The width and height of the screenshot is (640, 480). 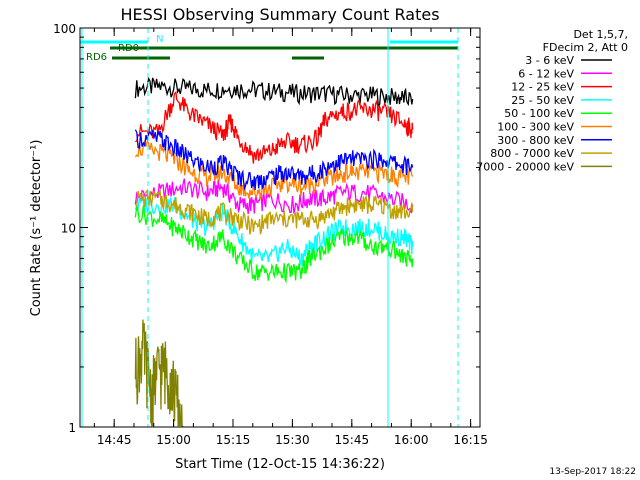 I want to click on timestamp-annotation: 13-Sep-2017 18:22, so click(x=592, y=472).